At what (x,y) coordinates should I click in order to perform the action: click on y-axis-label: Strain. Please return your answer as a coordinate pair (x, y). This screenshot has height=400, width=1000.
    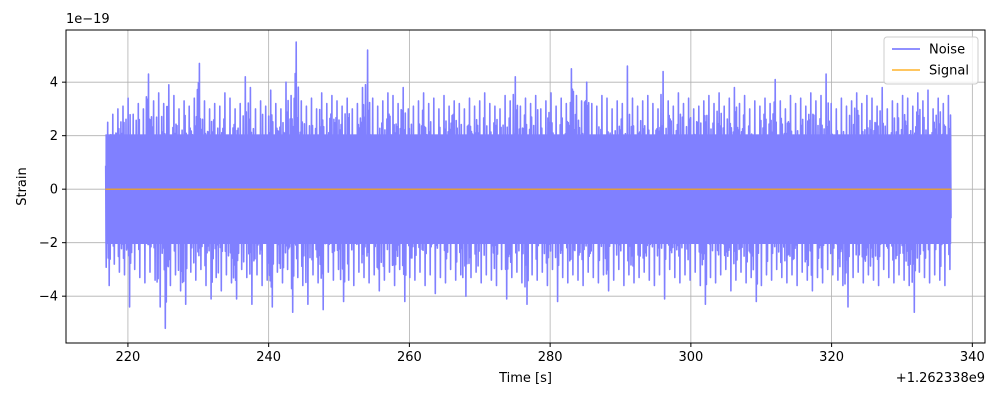
    Looking at the image, I should click on (22, 186).